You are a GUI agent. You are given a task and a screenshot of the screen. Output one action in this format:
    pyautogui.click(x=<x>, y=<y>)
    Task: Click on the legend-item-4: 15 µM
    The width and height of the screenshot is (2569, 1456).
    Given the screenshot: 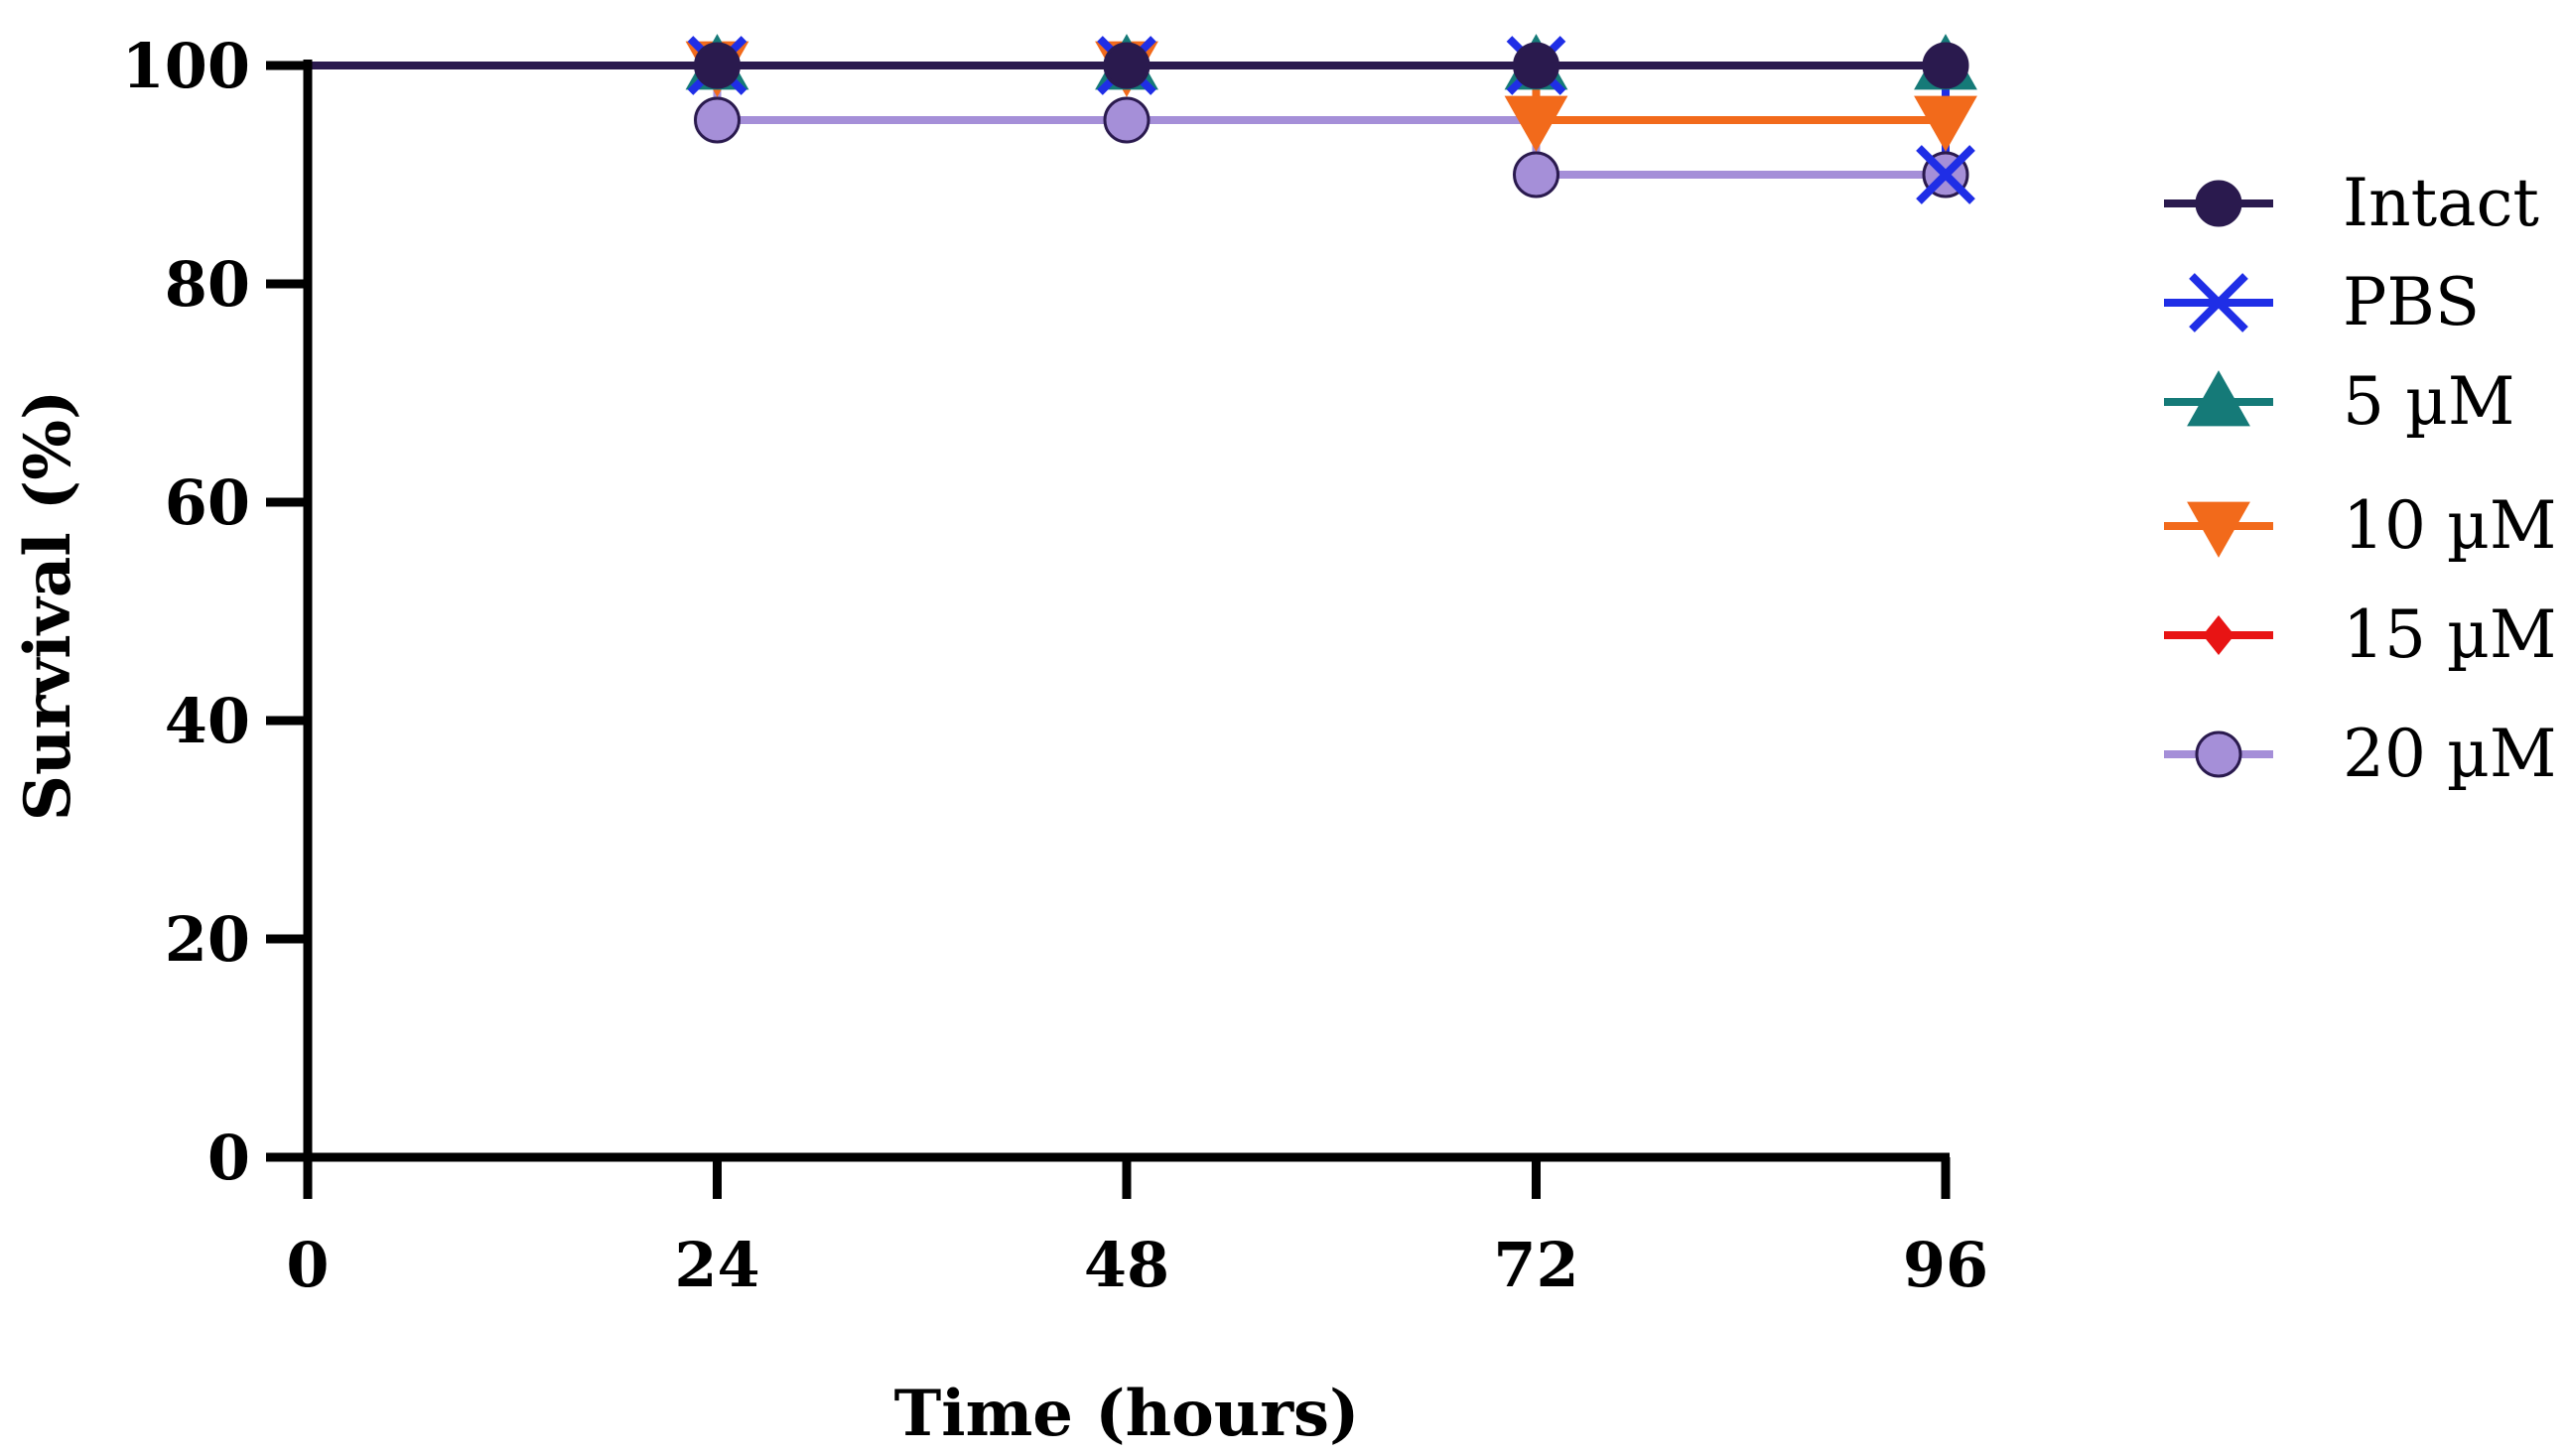 What is the action you would take?
    pyautogui.click(x=2360, y=634)
    